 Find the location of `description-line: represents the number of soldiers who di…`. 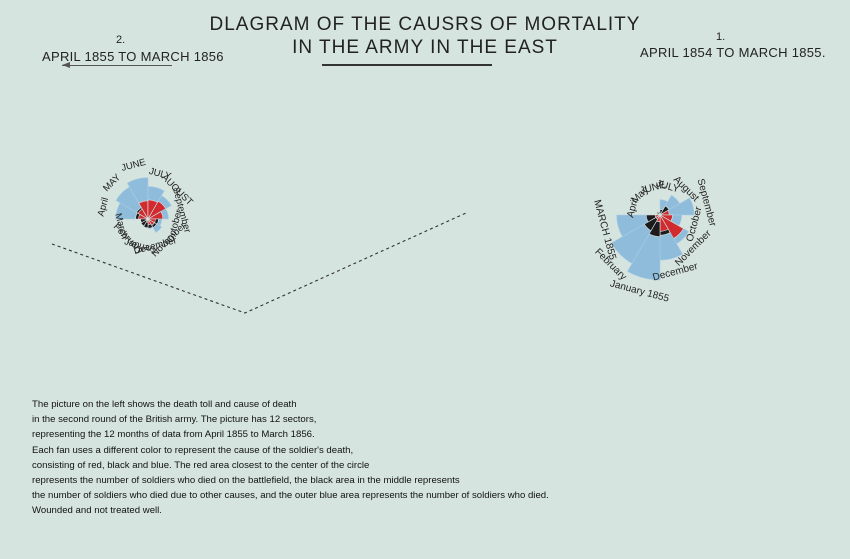

description-line: represents the number of soldiers who di… is located at coordinates (246, 481).